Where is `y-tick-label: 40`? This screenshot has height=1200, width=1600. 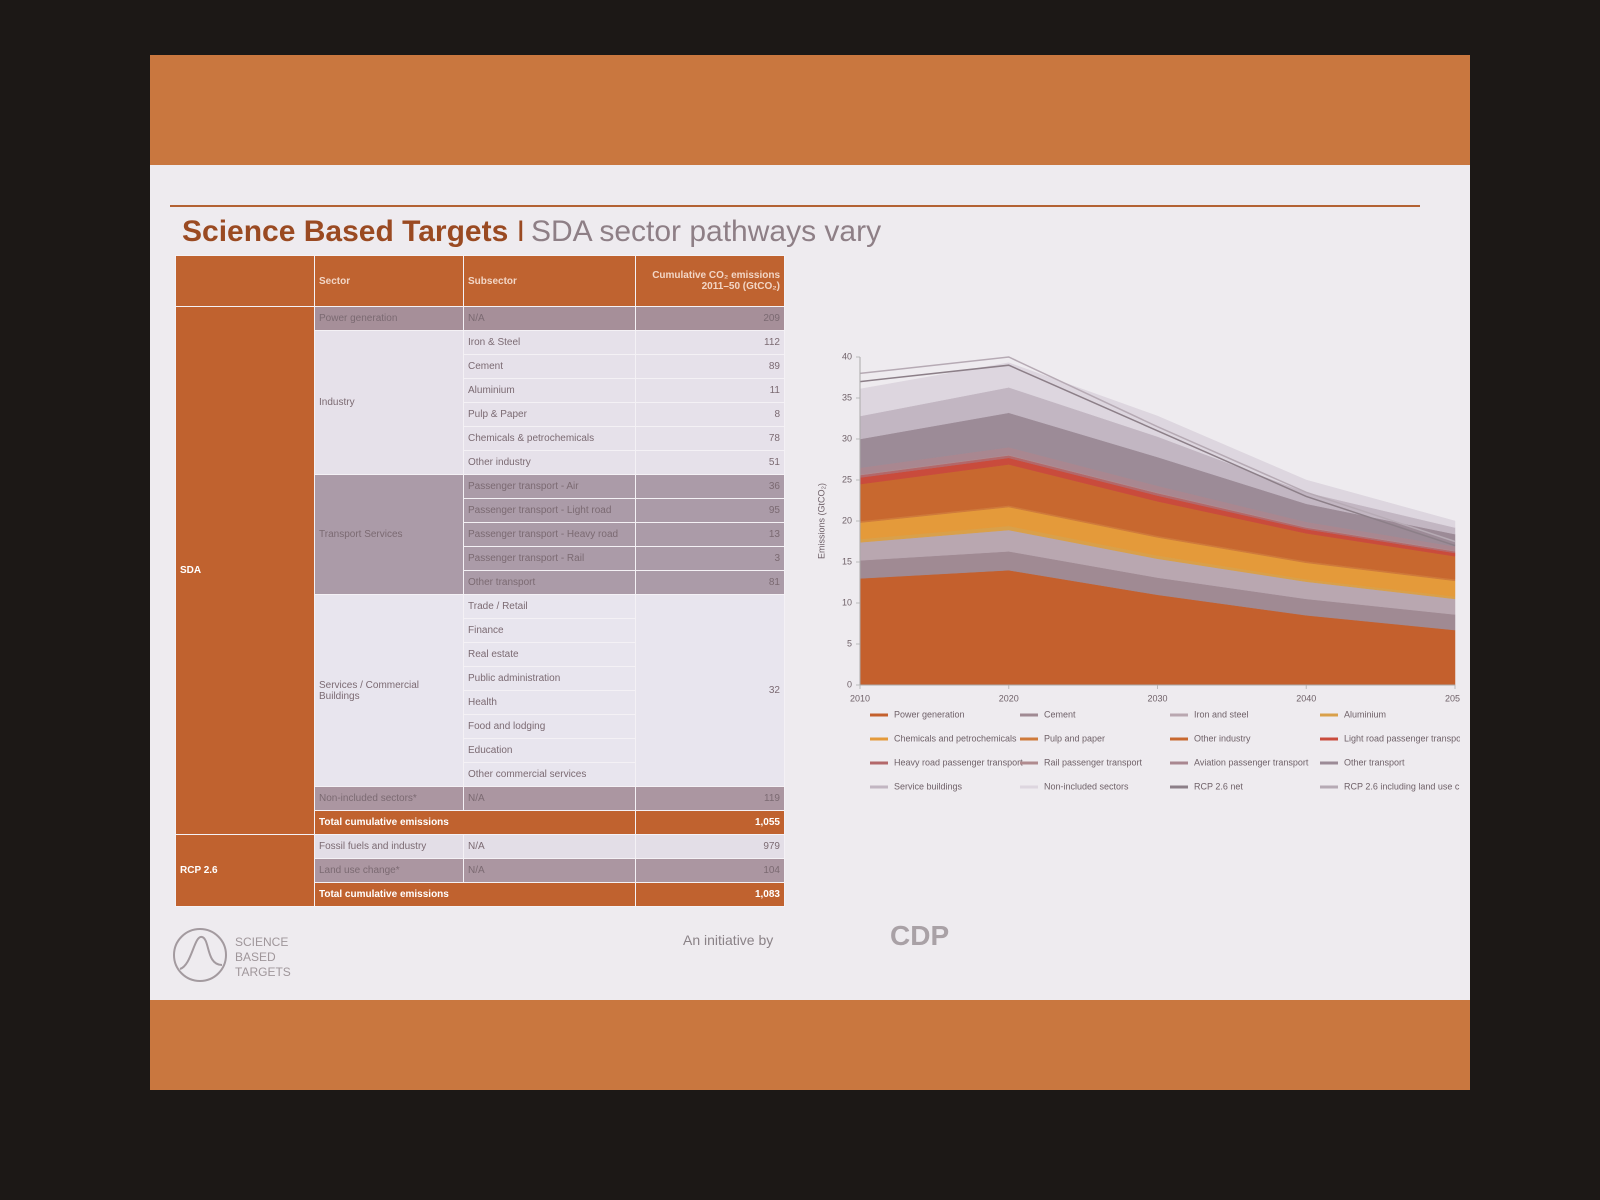 y-tick-label: 40 is located at coordinates (847, 356).